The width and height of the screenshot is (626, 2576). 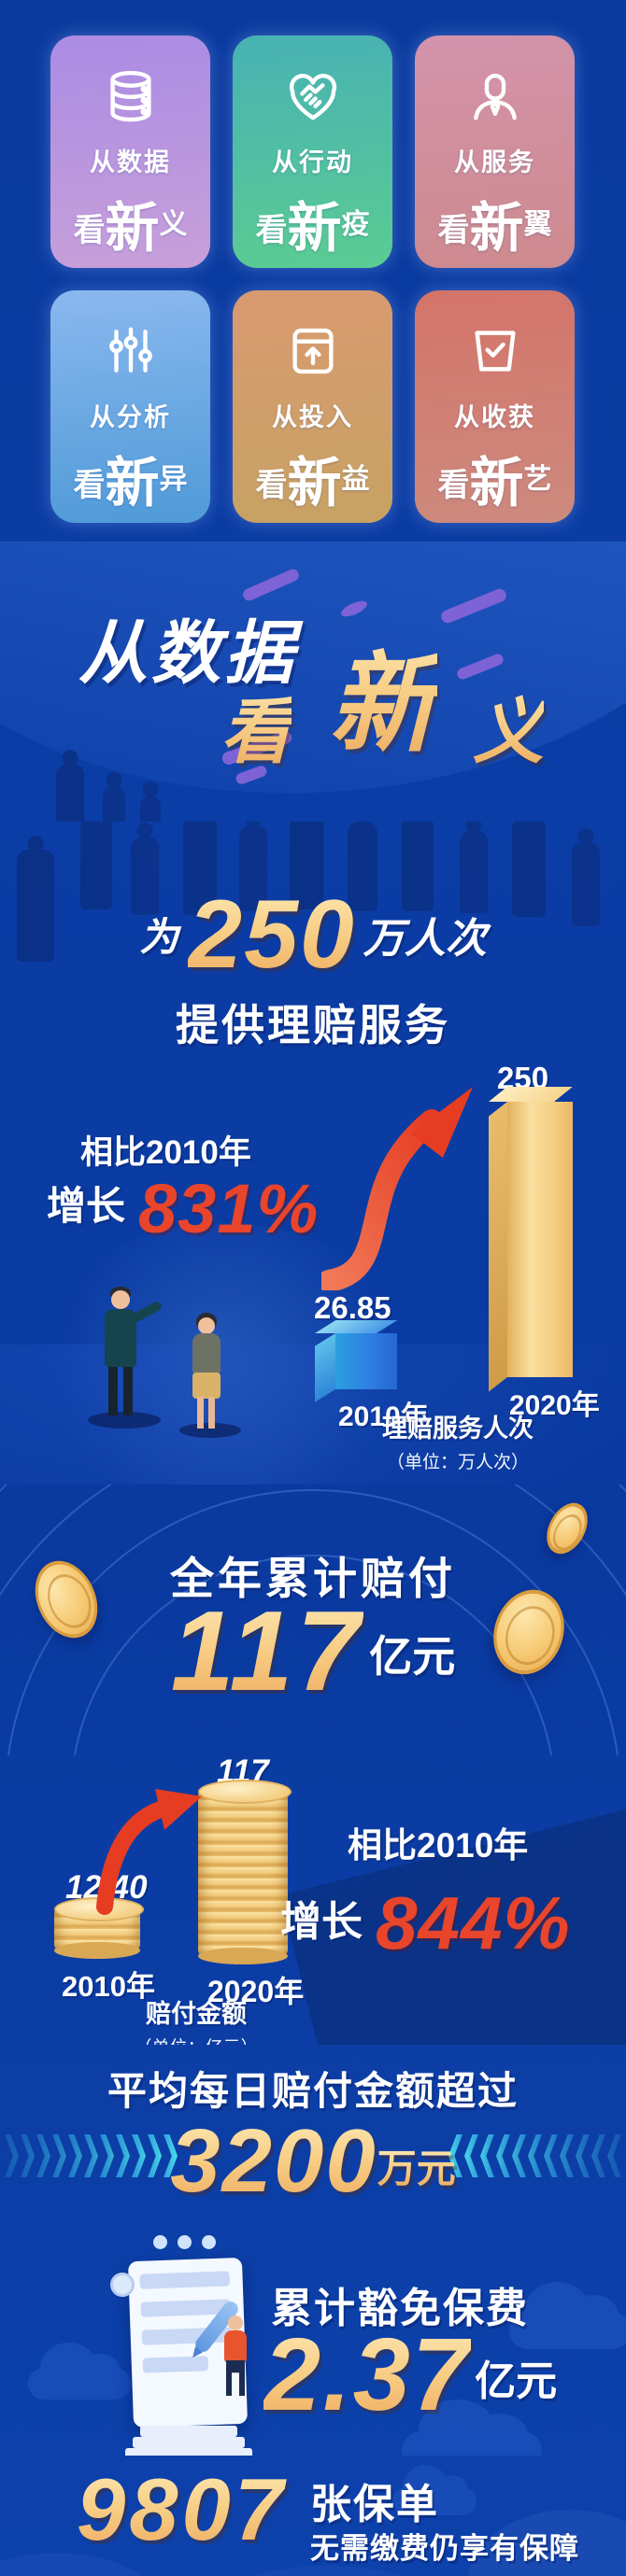 I want to click on chart2-compare-label: 相比2010年, so click(x=438, y=1845).